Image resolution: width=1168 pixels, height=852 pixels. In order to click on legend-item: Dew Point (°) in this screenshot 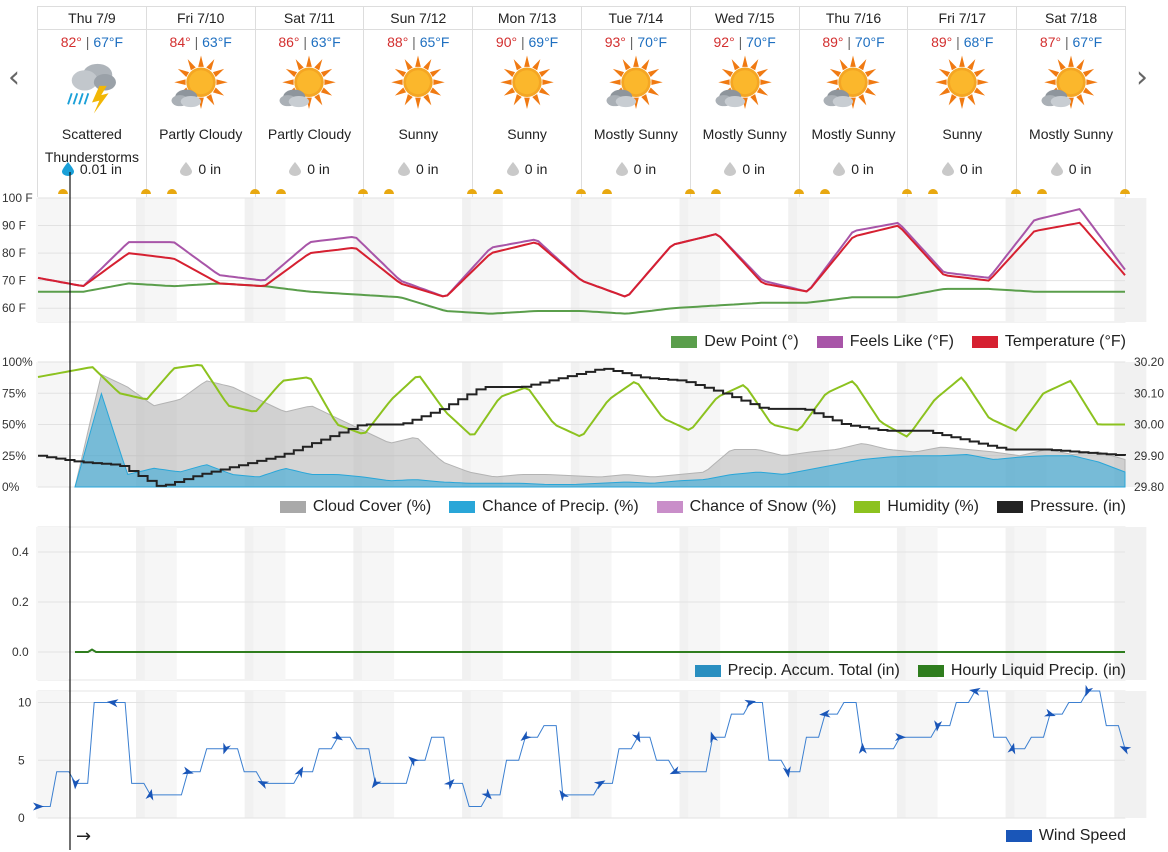, I will do `click(735, 342)`.